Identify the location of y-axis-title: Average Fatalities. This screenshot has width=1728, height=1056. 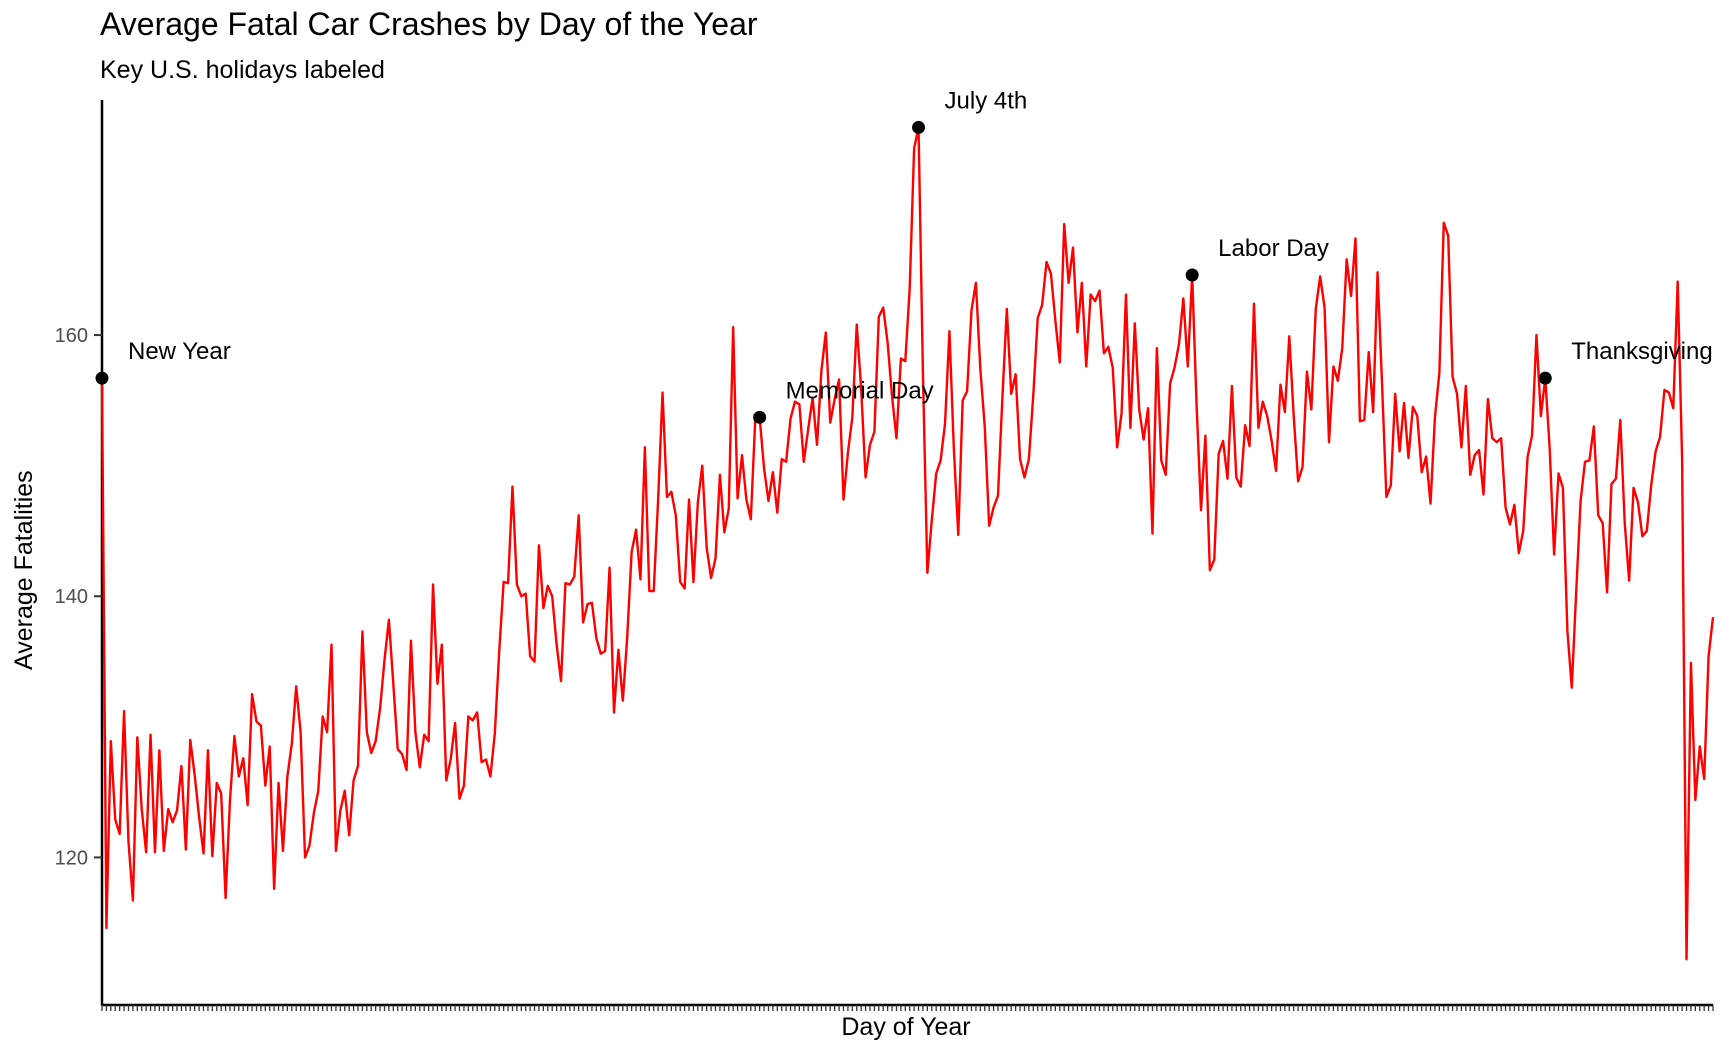
(24, 570).